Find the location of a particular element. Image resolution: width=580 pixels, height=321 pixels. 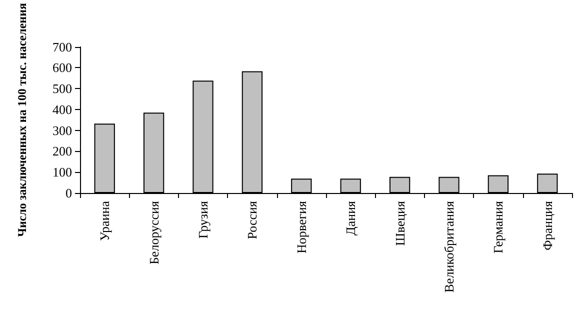

x-tick-label: Германия is located at coordinates (498, 227).